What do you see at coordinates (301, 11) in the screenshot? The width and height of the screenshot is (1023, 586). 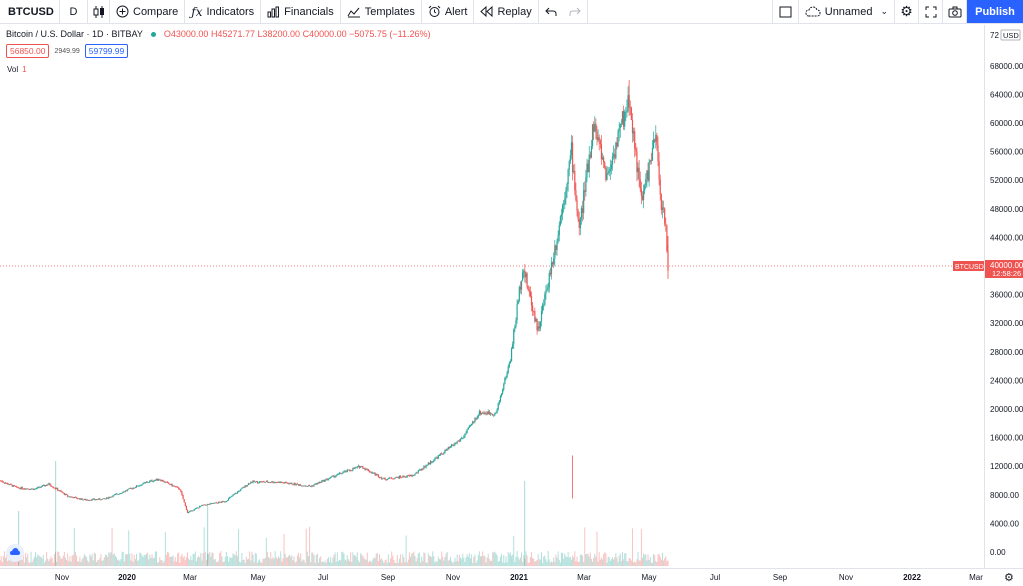 I see `financials-button: Financials` at bounding box center [301, 11].